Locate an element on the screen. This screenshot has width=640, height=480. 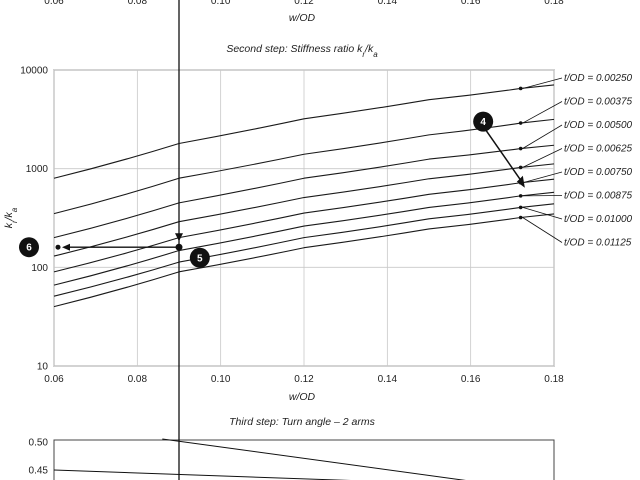
x-tick-label: 0.18 is located at coordinates (554, 379).